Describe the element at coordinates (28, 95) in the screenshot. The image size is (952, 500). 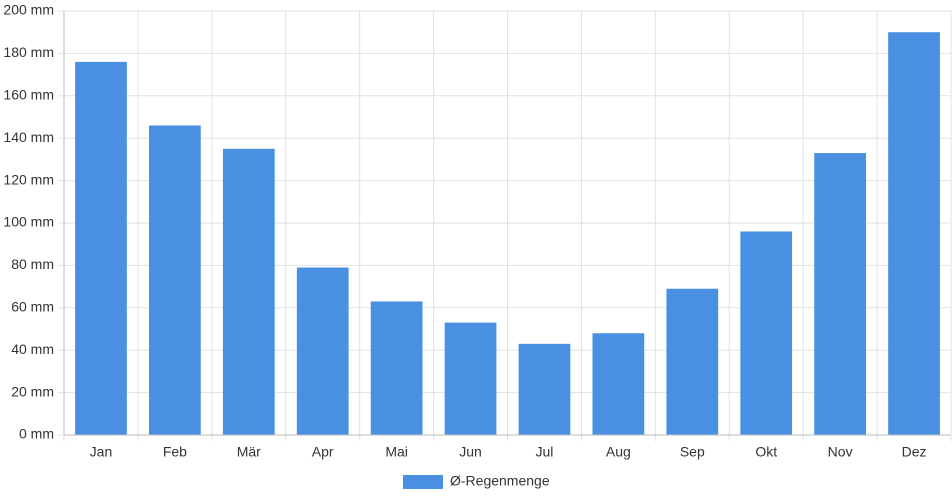
I see `y-tick-label: 160 mm` at that location.